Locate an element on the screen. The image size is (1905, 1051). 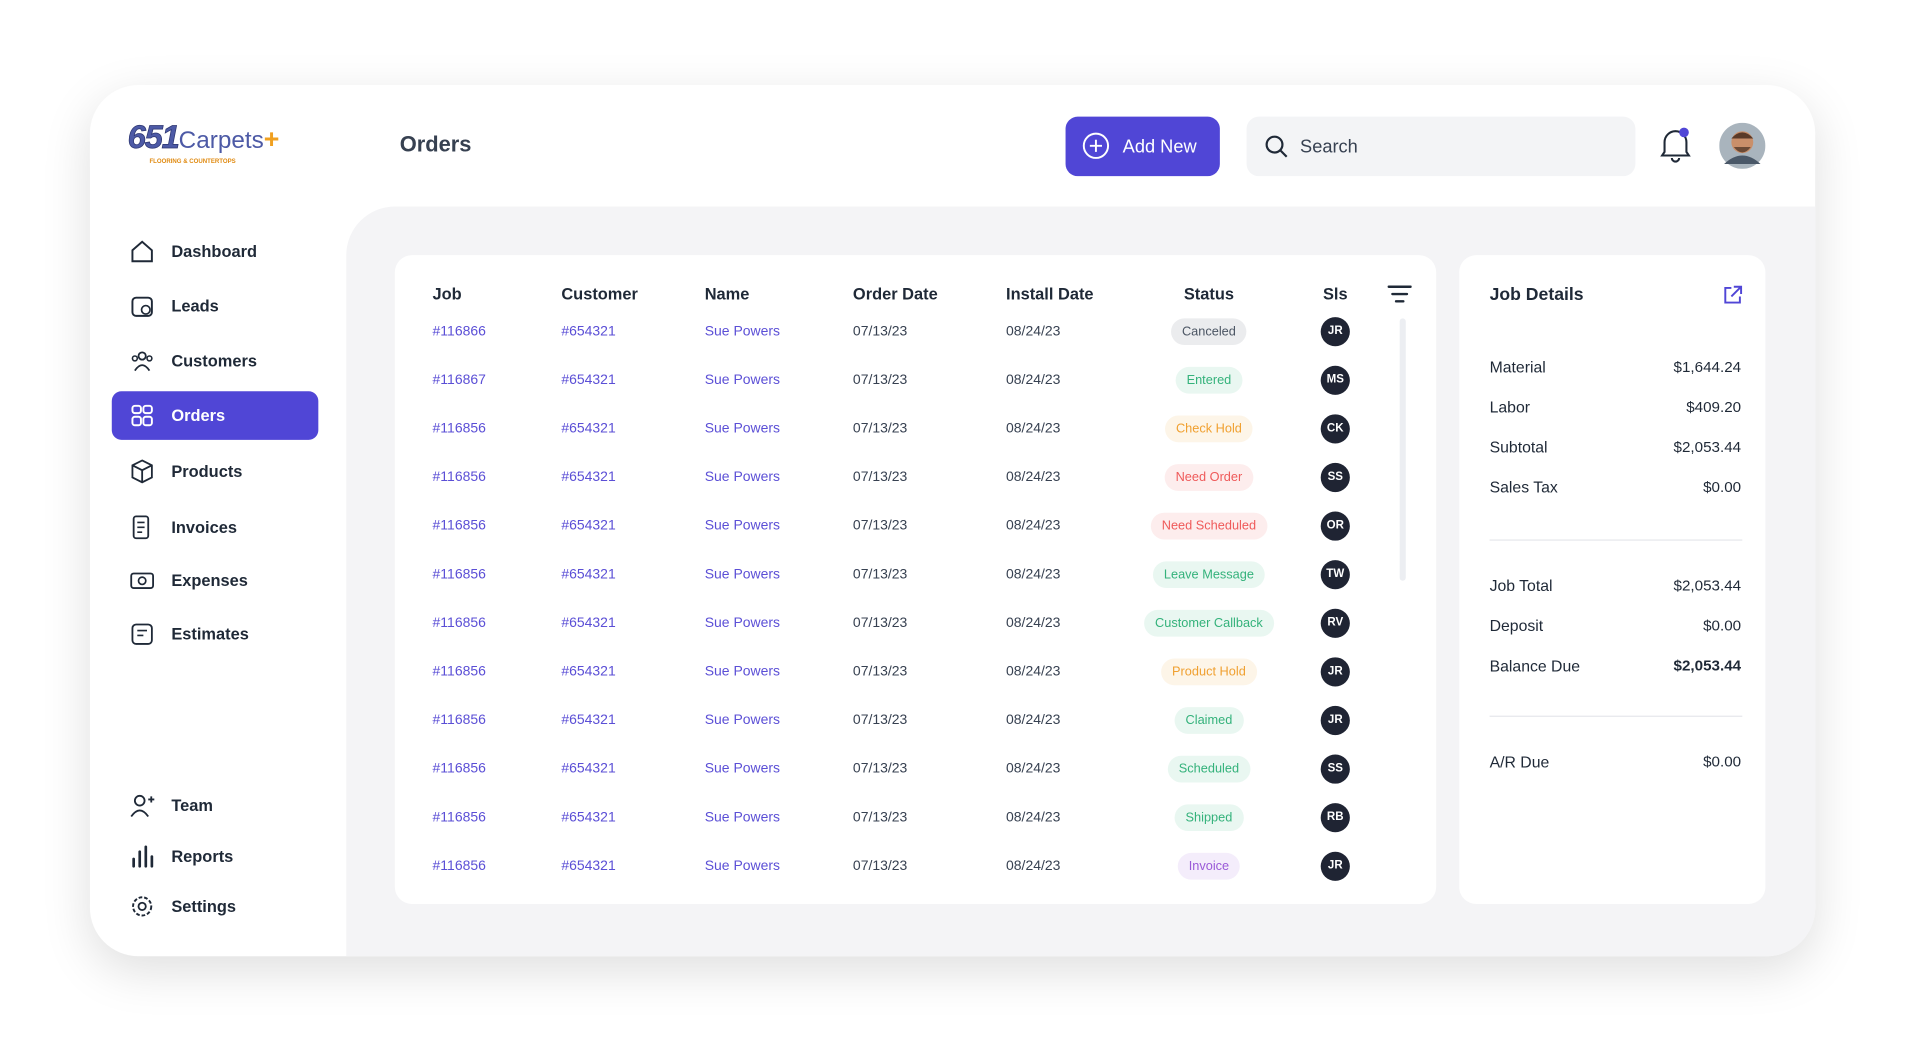
status-pill: Customer Callback is located at coordinates (1209, 623).